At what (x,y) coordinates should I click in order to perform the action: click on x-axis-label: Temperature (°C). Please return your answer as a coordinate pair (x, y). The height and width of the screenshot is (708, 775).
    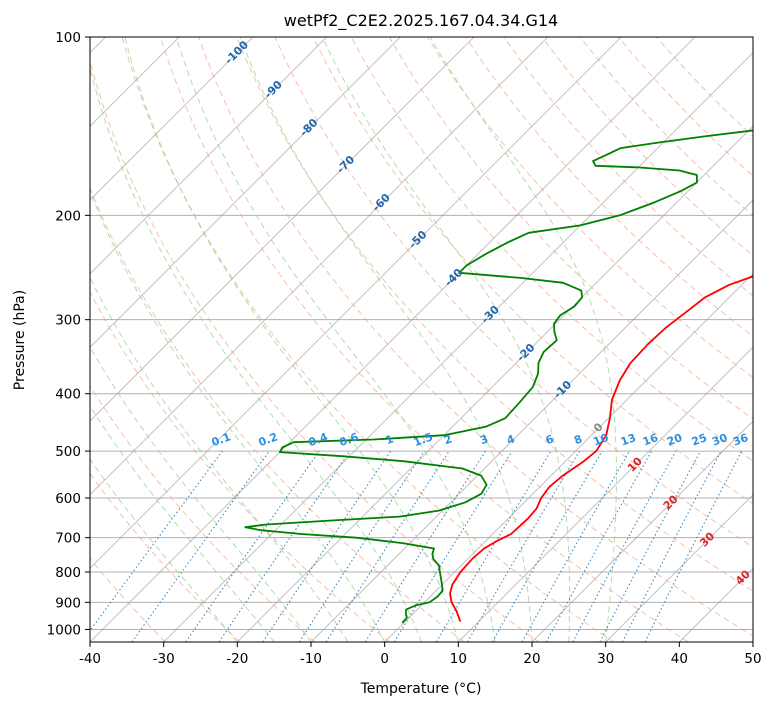
    Looking at the image, I should click on (421, 689).